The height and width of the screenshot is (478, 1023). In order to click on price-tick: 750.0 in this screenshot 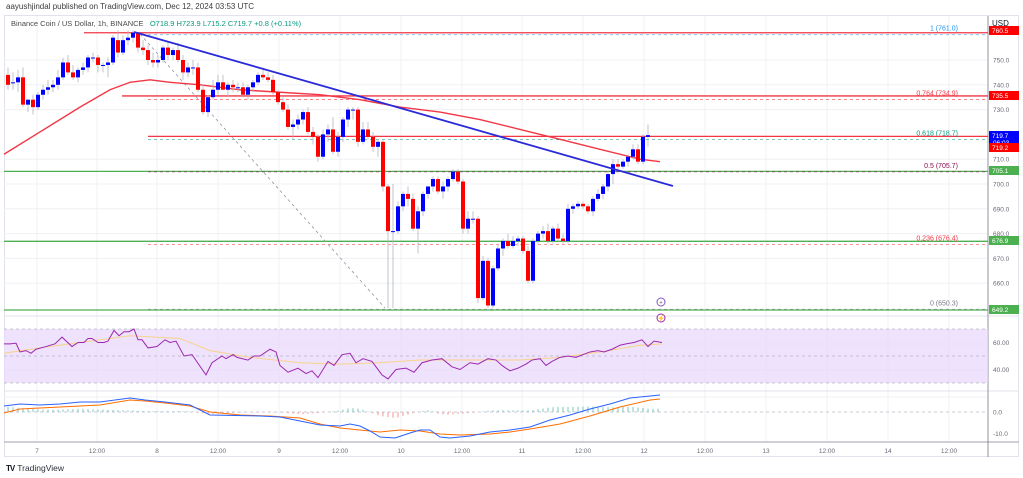, I will do `click(1001, 61)`.